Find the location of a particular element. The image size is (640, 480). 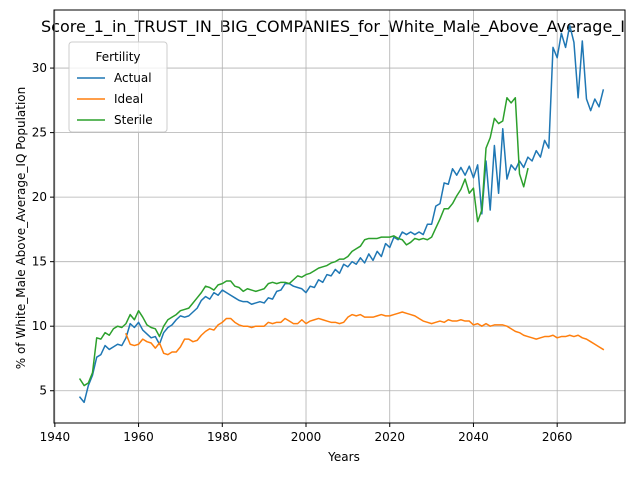

legend-entries: Actual Ideal Sterile is located at coordinates (115, 99).